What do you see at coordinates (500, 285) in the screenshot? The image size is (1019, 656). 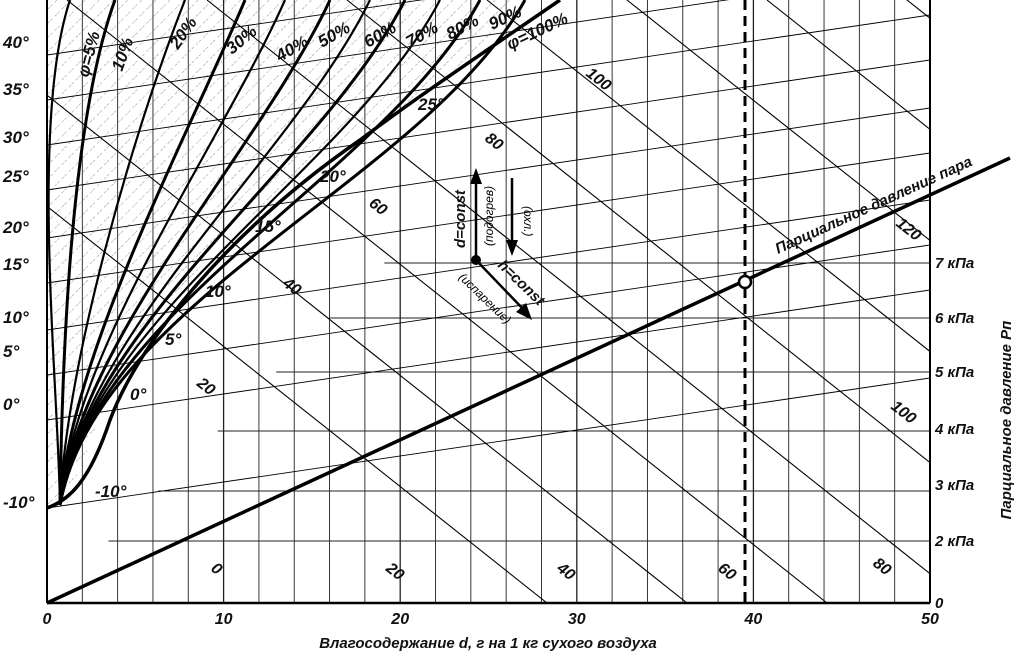 I see `h-const-arrow` at bounding box center [500, 285].